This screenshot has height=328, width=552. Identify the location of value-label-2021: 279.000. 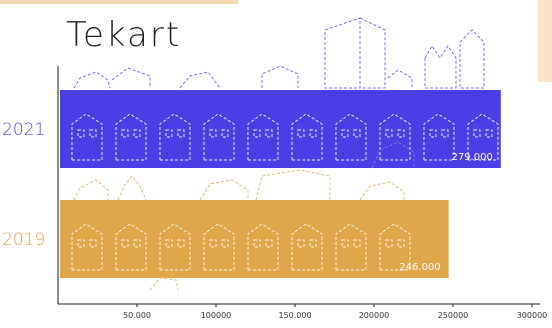
(471, 157).